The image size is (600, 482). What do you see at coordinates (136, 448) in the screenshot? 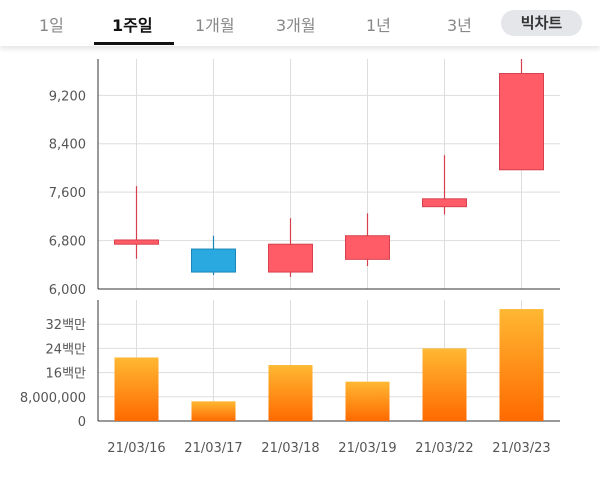
I see `x-tick-label: 21/03/16` at bounding box center [136, 448].